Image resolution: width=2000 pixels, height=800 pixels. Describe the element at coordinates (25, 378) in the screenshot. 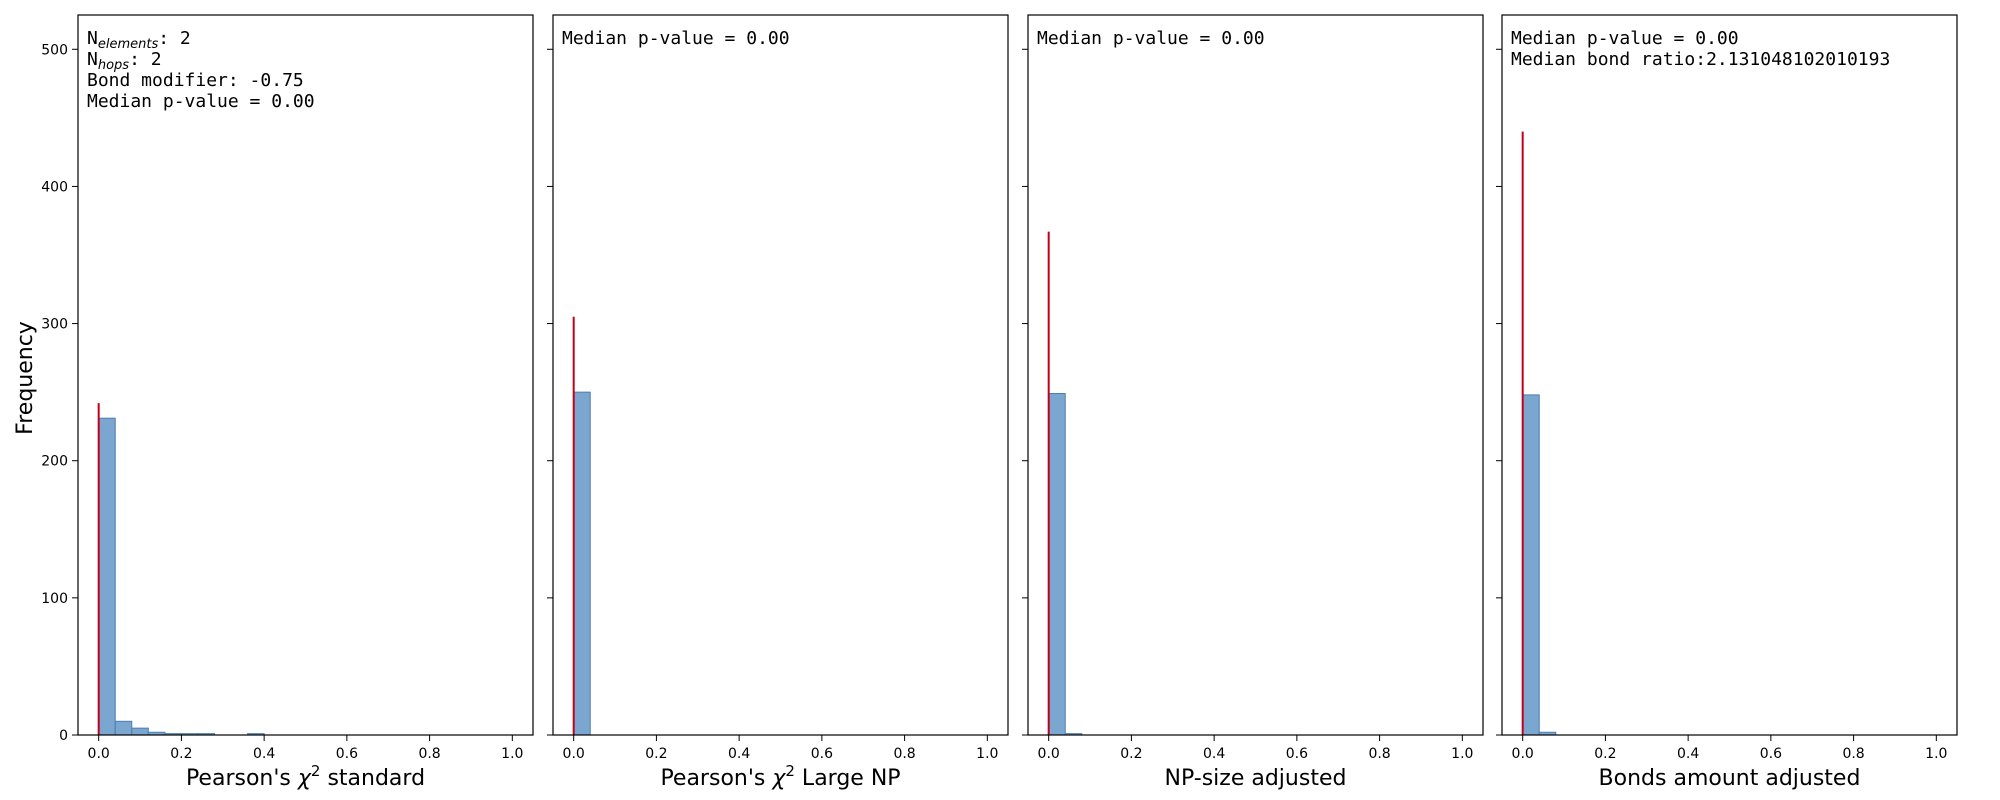

I see `y-axis-label: Frequency` at that location.